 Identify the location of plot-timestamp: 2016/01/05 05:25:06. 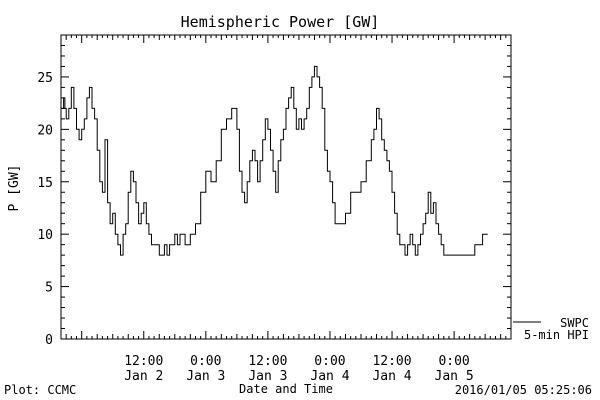
(523, 390).